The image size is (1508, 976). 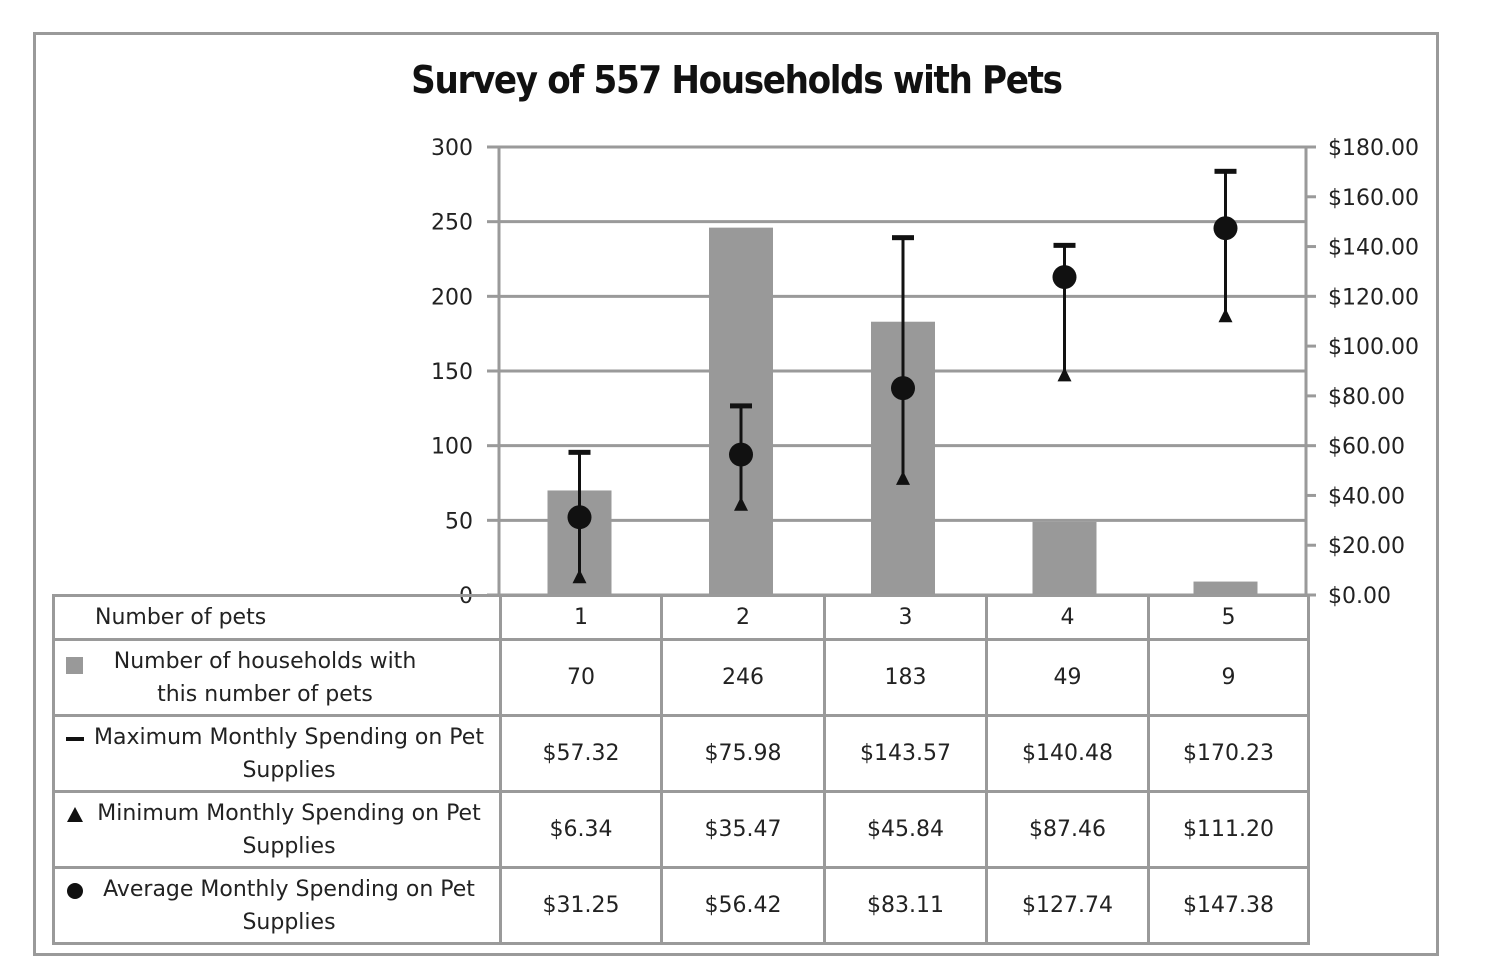 What do you see at coordinates (743, 829) in the screenshot?
I see `data-label: $35.47` at bounding box center [743, 829].